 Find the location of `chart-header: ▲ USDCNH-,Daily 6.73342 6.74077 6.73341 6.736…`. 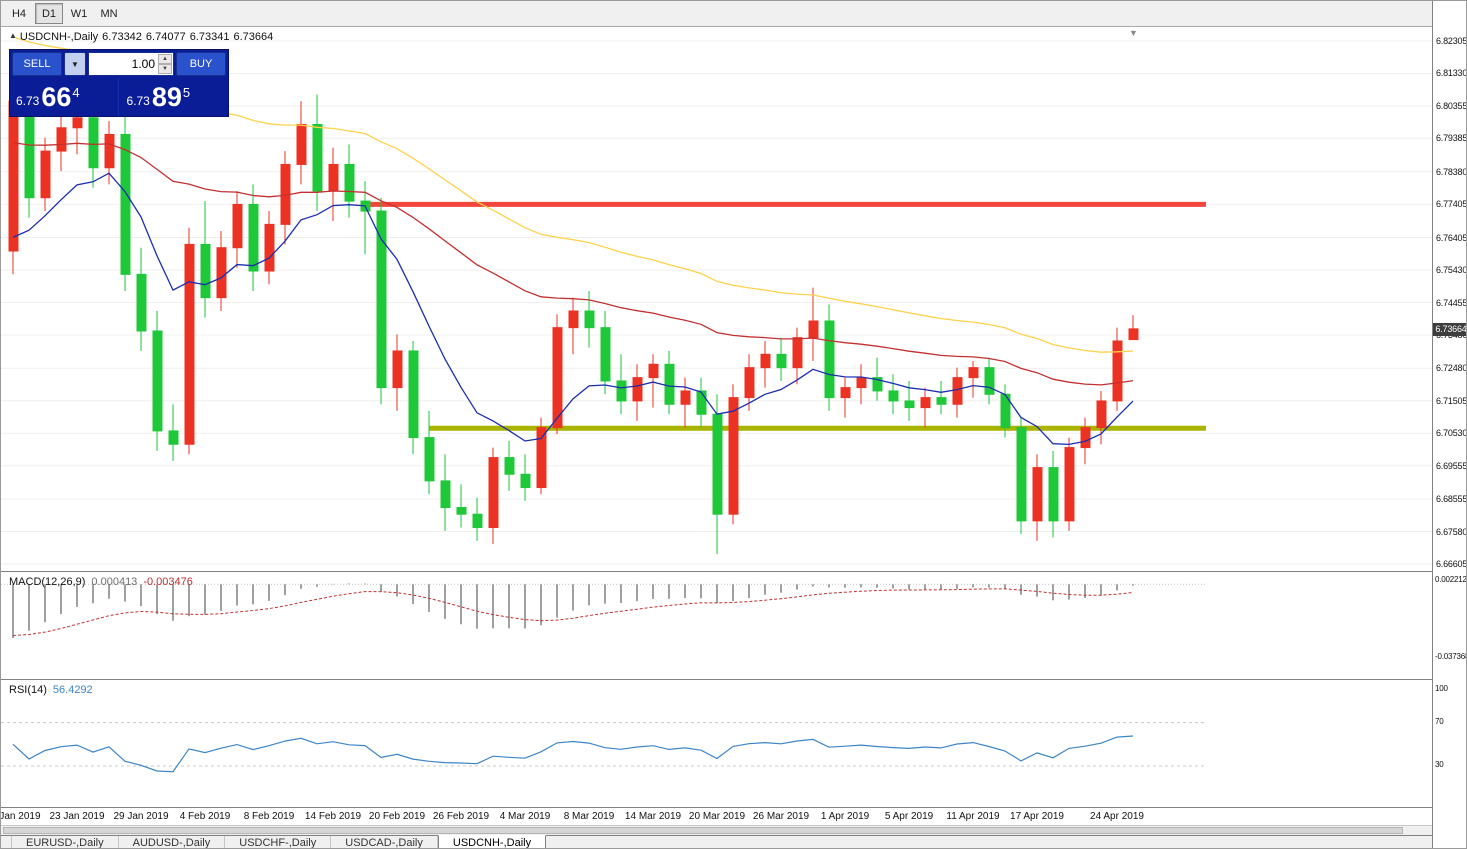

chart-header: ▲ USDCNH-,Daily 6.73342 6.74077 6.73341 6.736… is located at coordinates (143, 37).